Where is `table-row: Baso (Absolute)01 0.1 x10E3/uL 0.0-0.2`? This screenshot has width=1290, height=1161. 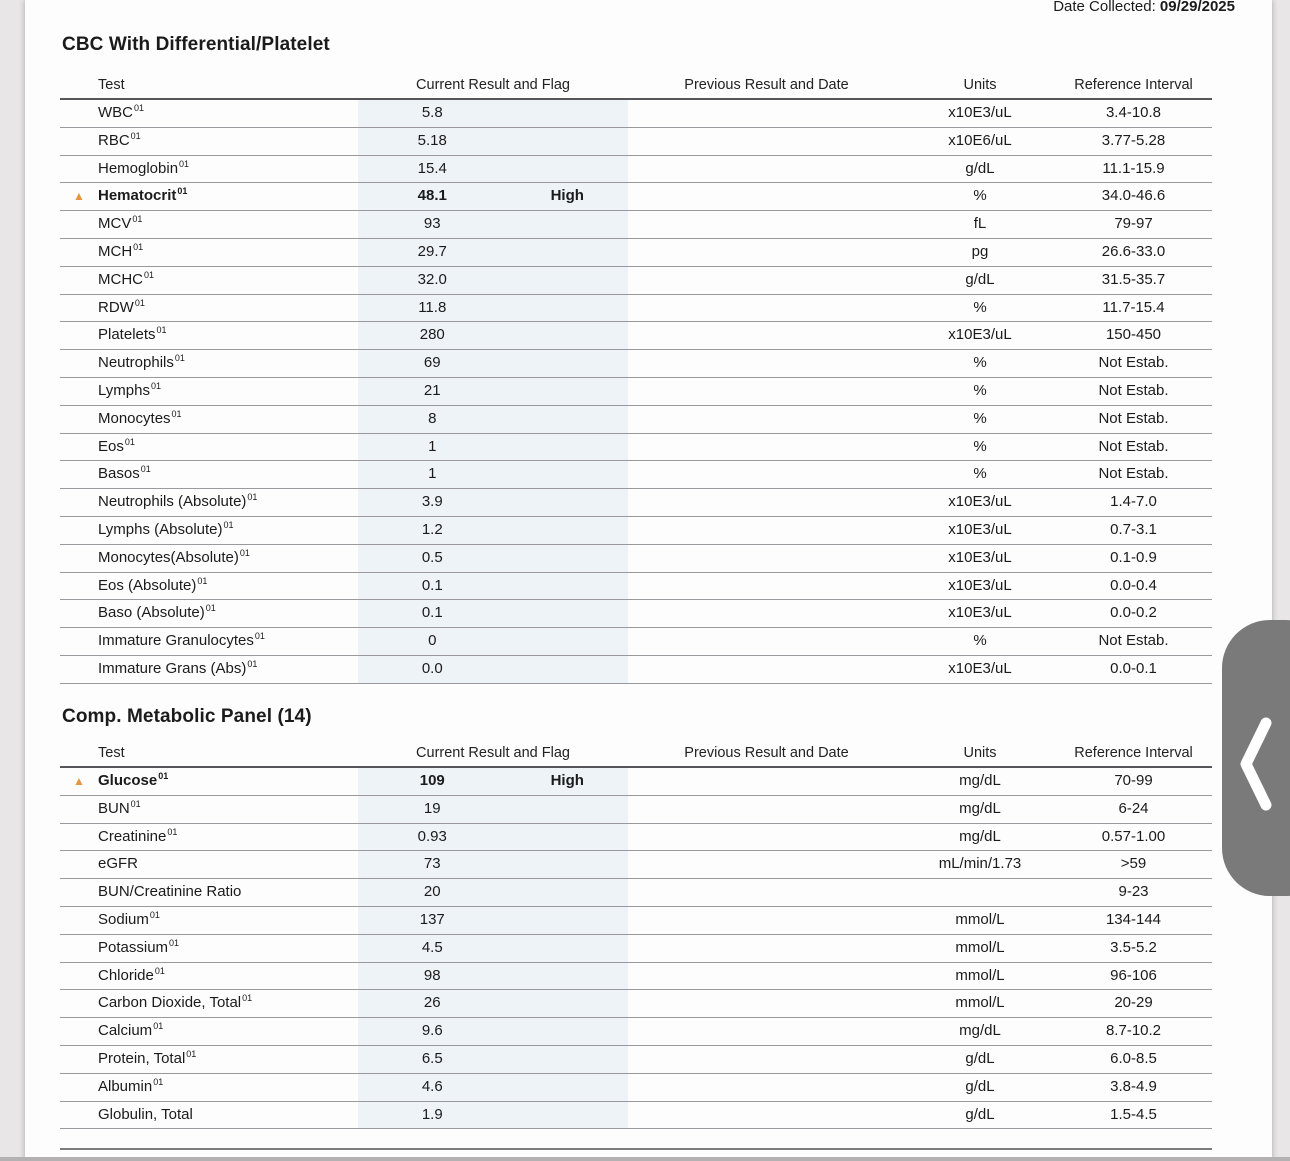 table-row: Baso (Absolute)01 0.1 x10E3/uL 0.0-0.2 is located at coordinates (636, 614).